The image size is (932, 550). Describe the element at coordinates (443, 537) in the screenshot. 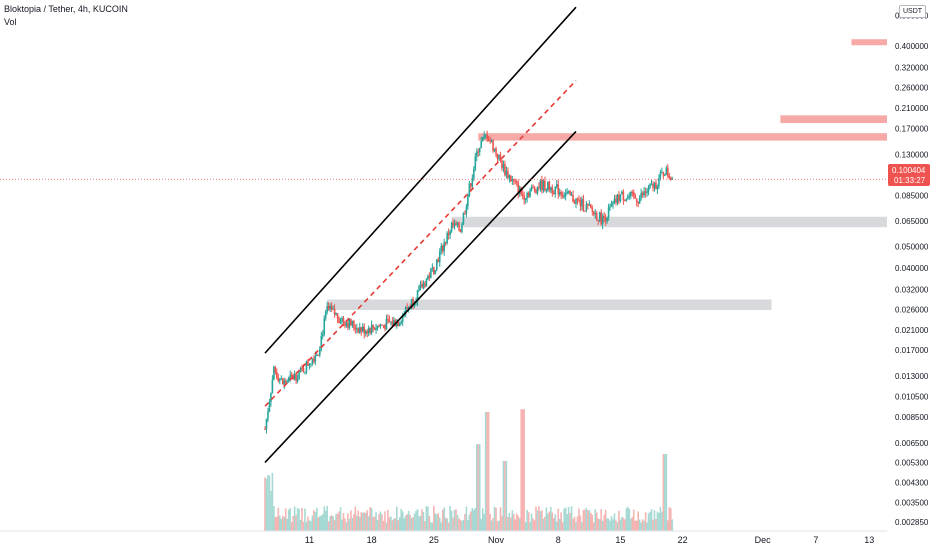

I see `time-scale: 11 18 25 Nov 8 15 22 Dec 7 13` at that location.